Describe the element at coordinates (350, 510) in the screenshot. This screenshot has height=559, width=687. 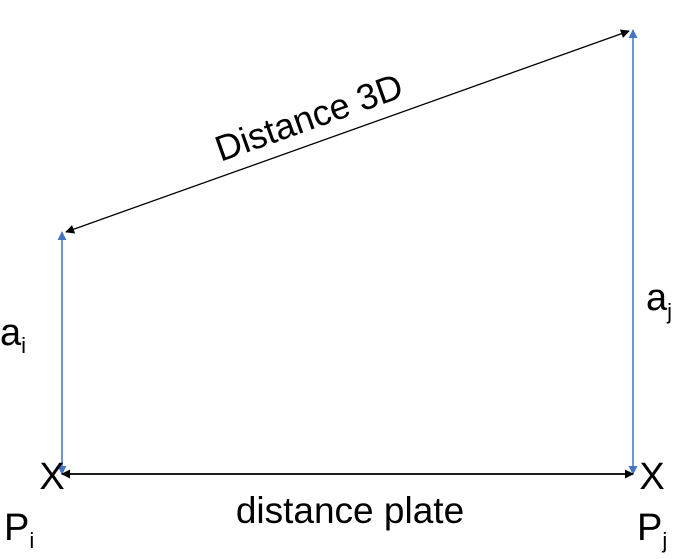
I see `distance-plate-label: distance plate` at that location.